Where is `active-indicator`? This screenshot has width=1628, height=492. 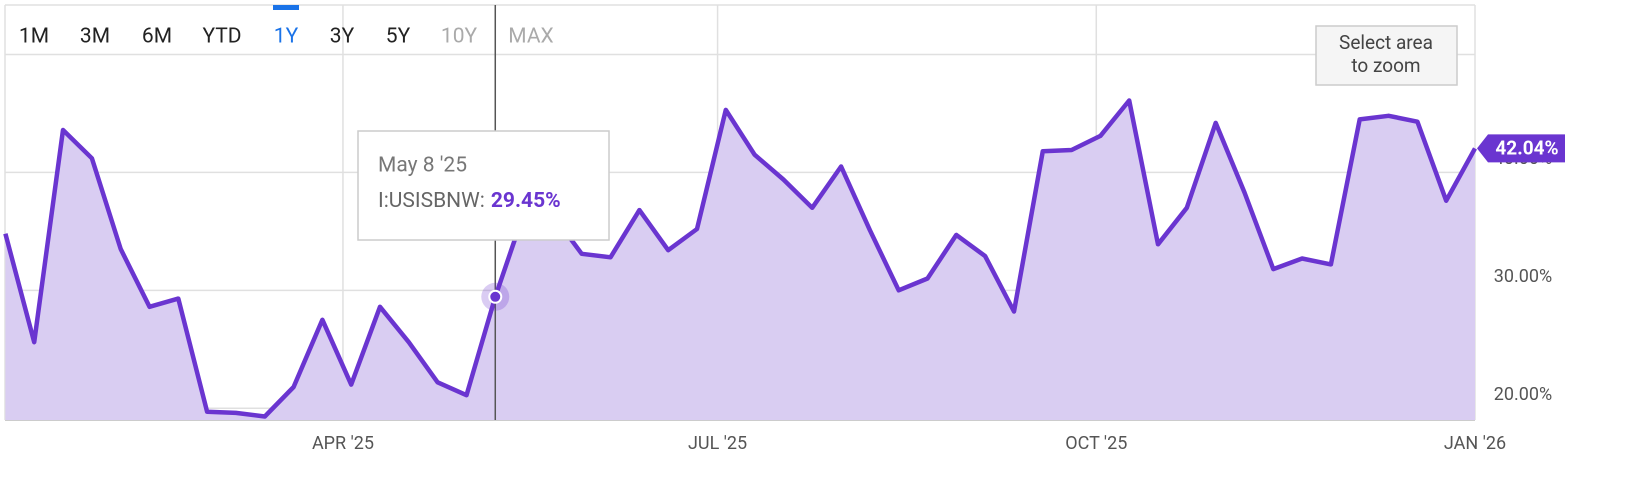
active-indicator is located at coordinates (286, 7).